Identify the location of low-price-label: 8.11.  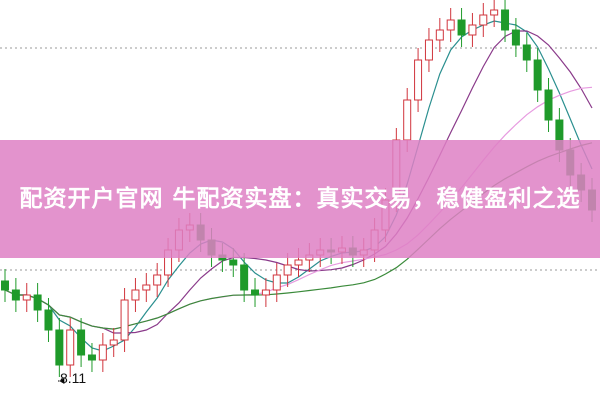
(73, 378).